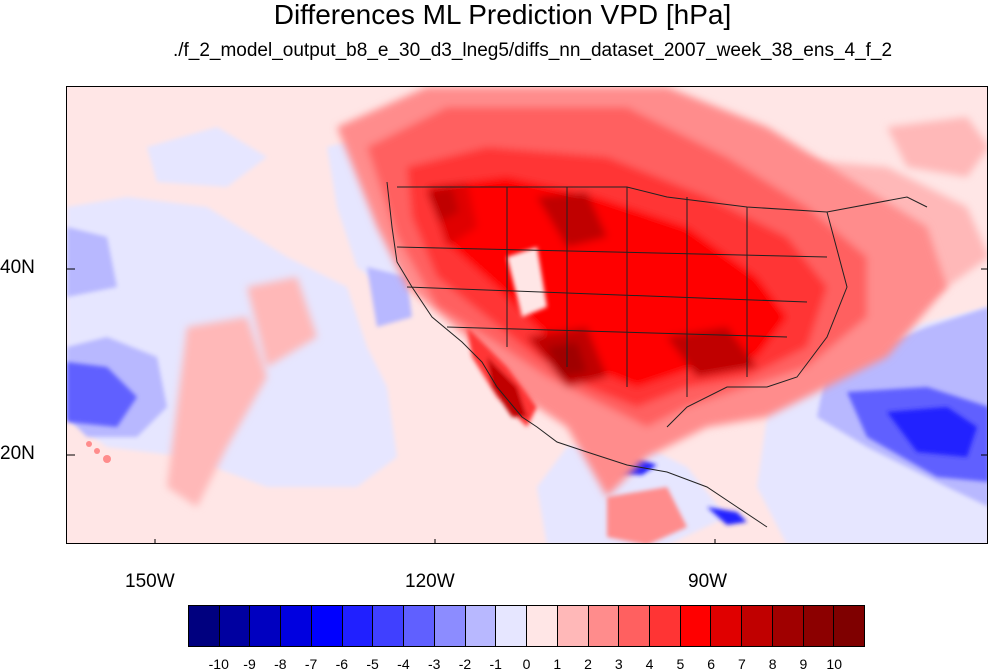 Image resolution: width=1005 pixels, height=672 pixels. What do you see at coordinates (249, 664) in the screenshot?
I see `colorbar-tick-label: -9` at bounding box center [249, 664].